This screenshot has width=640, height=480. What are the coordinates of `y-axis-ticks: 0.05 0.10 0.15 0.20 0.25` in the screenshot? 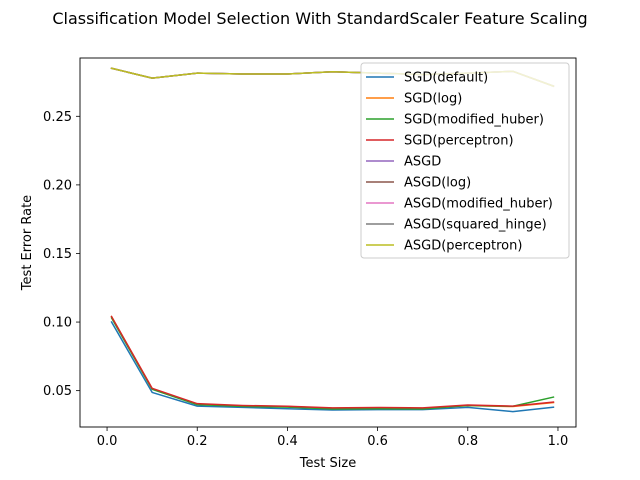 It's located at (61, 254).